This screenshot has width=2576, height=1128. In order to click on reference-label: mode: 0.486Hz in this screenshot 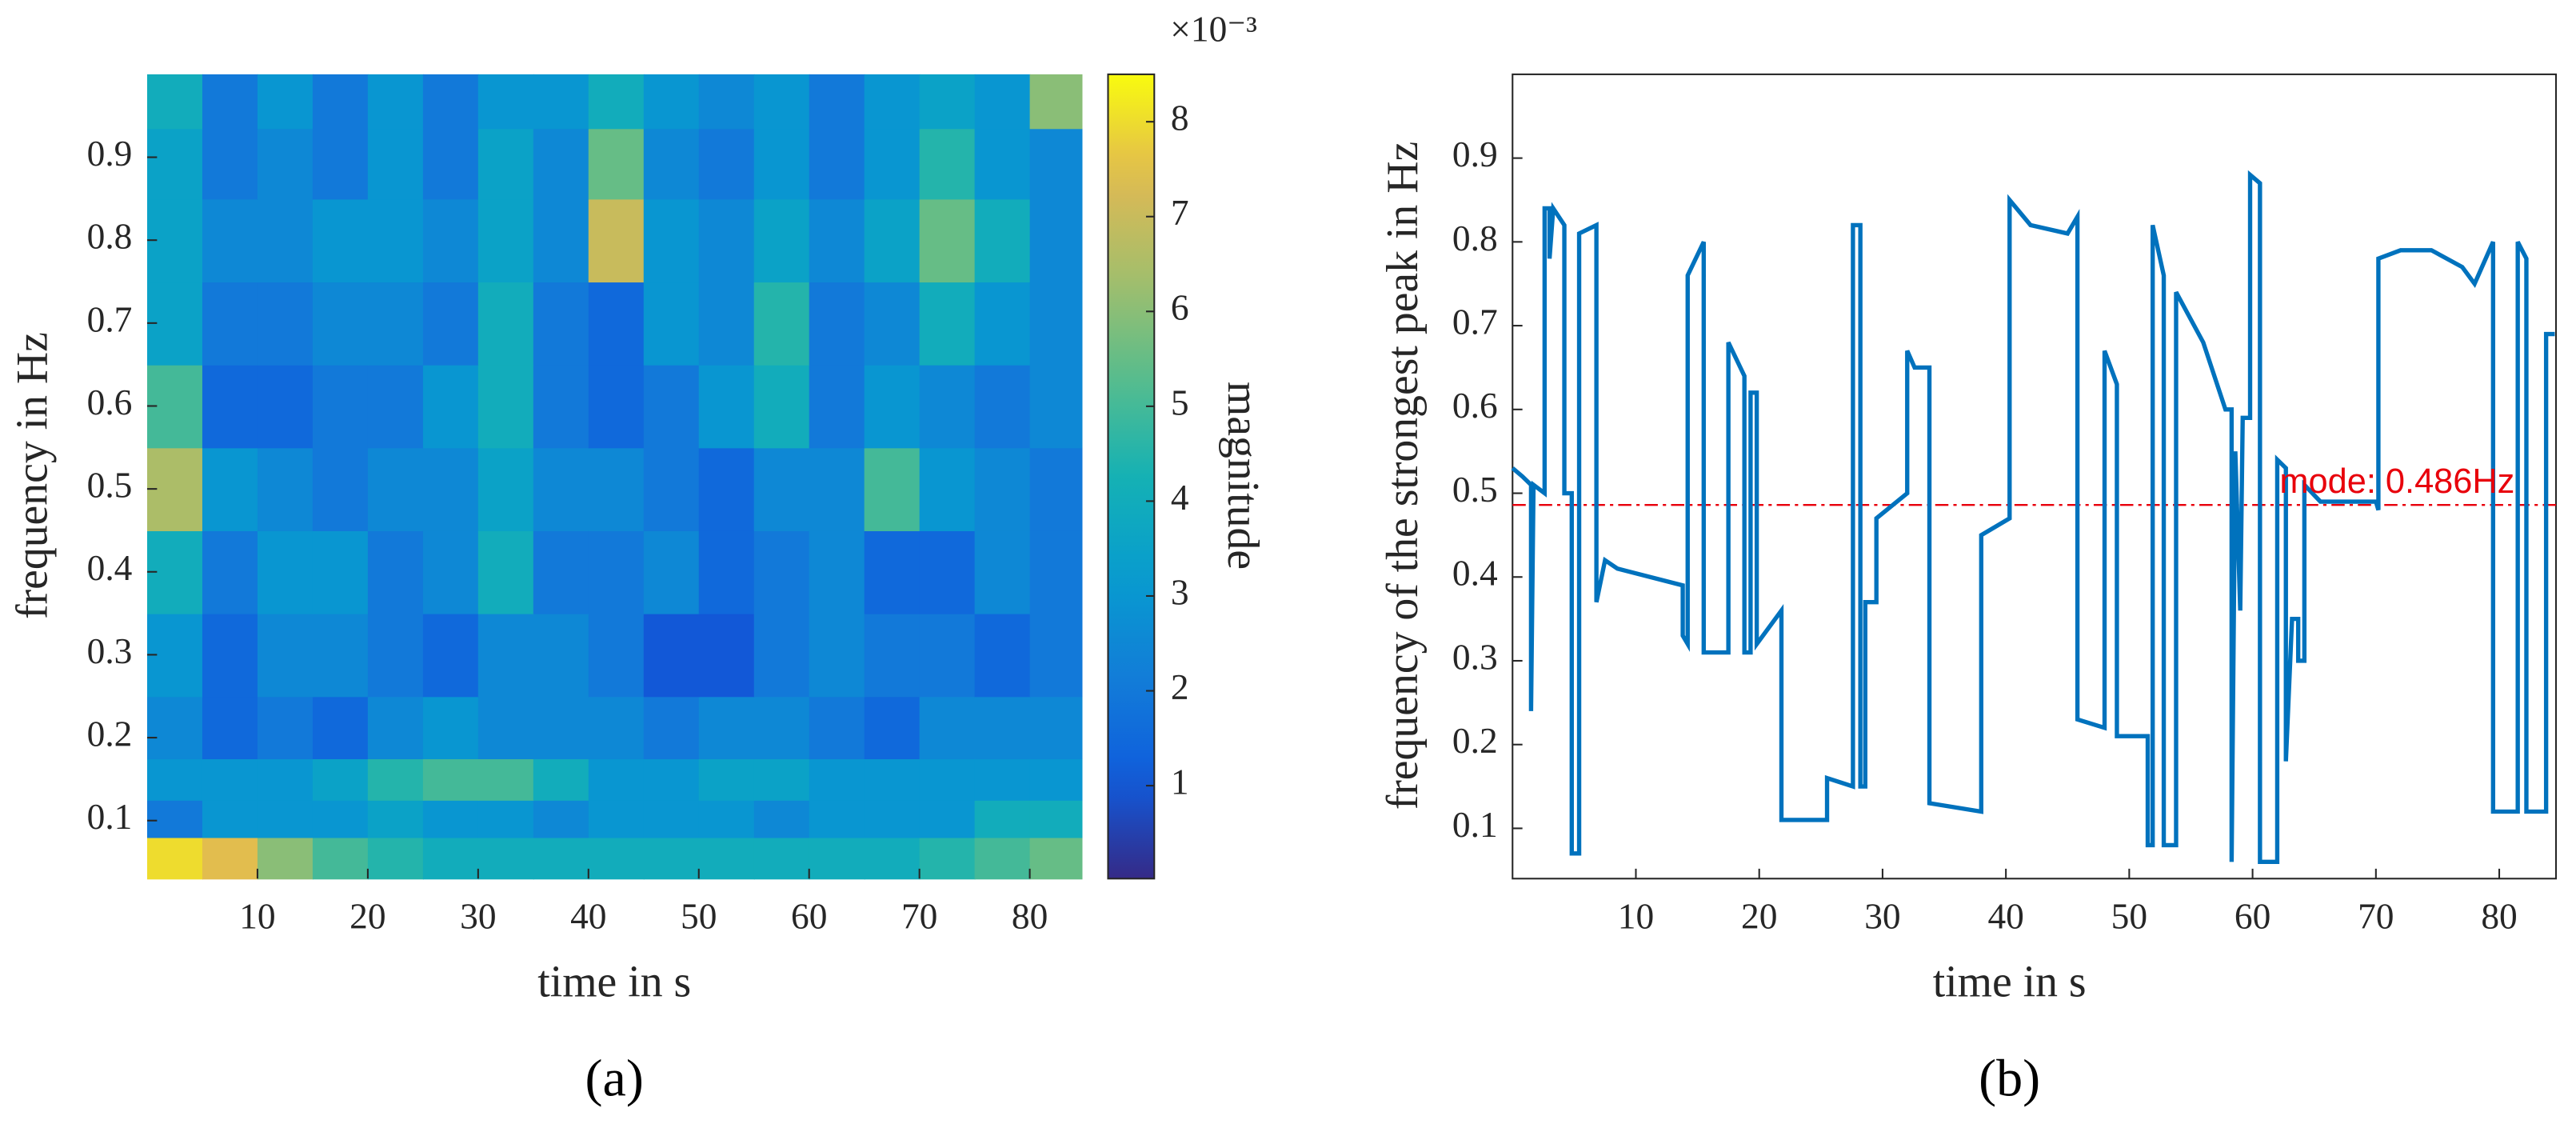, I will do `click(2397, 481)`.